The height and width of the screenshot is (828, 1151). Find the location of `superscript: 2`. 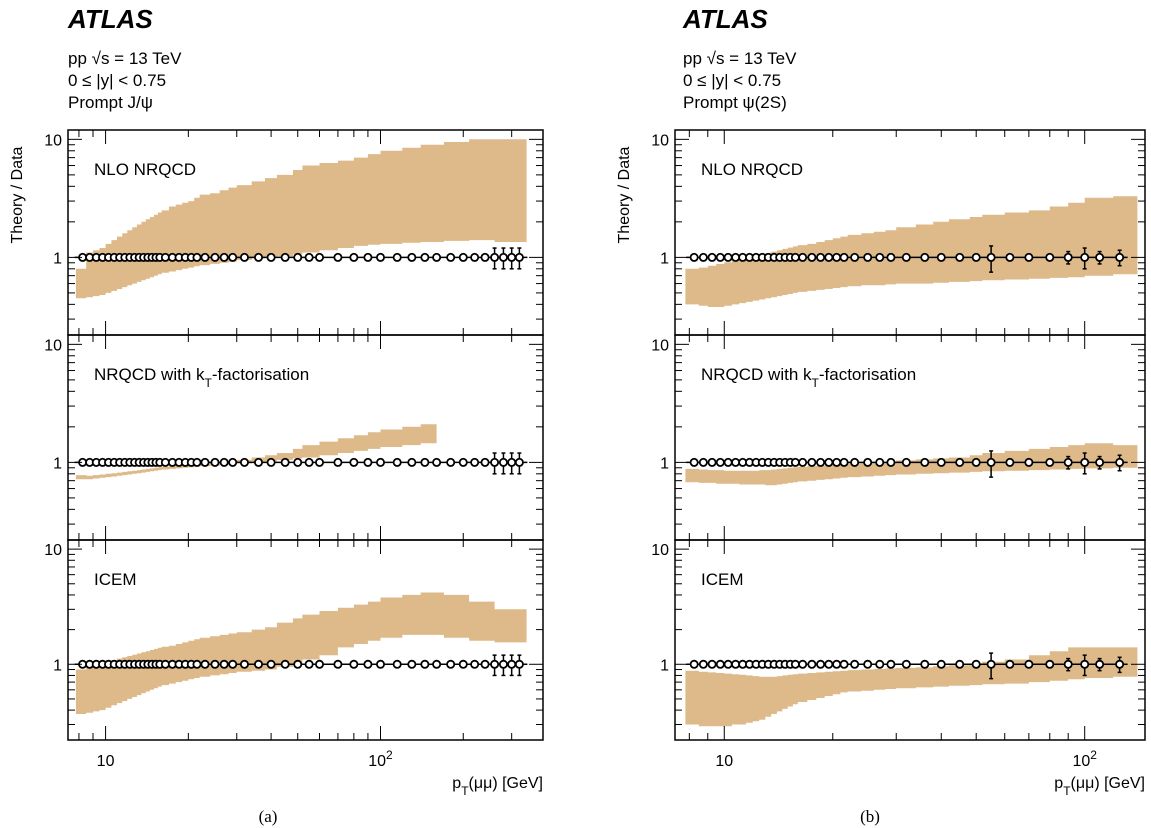

superscript: 2 is located at coordinates (1093, 755).